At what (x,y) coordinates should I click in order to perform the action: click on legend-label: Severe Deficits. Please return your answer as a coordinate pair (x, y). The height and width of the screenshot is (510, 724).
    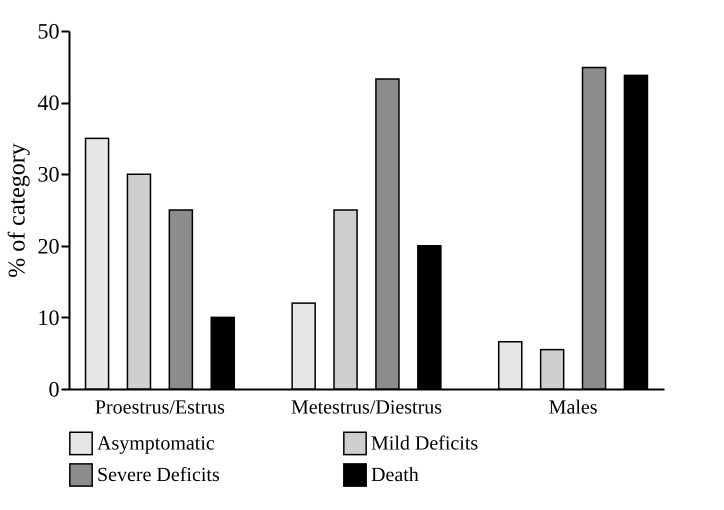
    Looking at the image, I should click on (158, 475).